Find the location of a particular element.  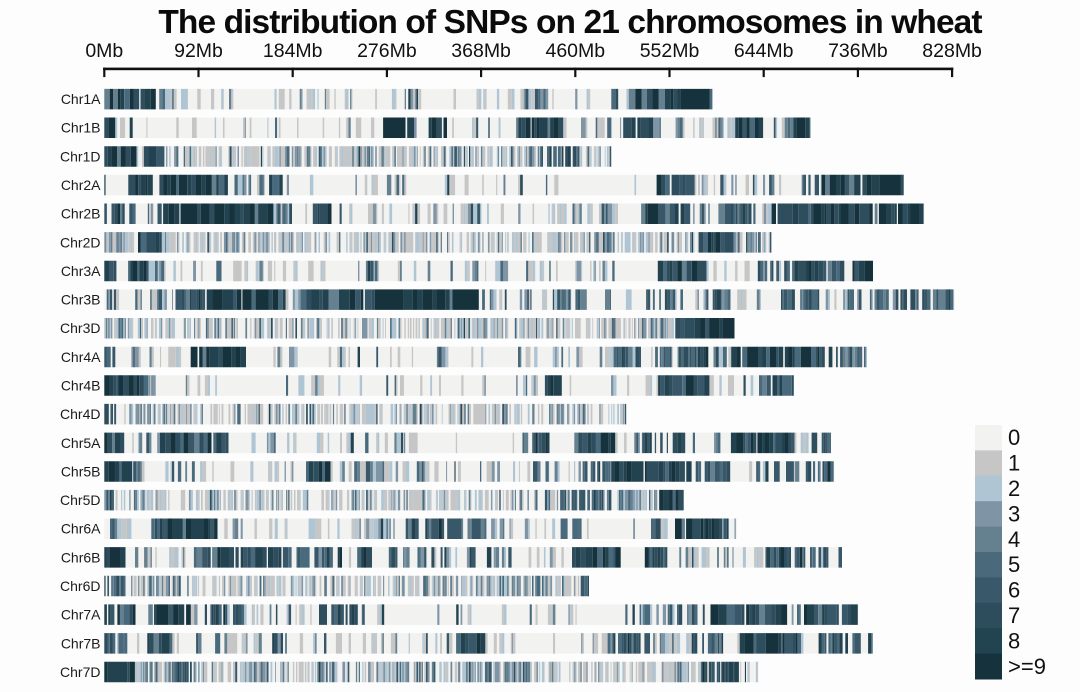

svg-text: 276Mb is located at coordinates (387, 51).